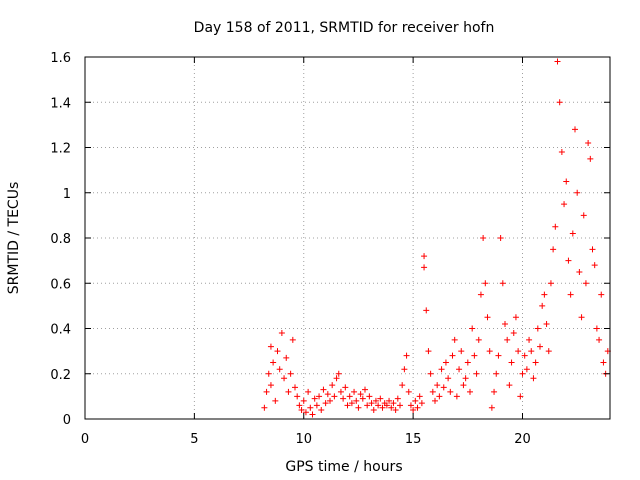 This screenshot has width=640, height=480. Describe the element at coordinates (60, 103) in the screenshot. I see `y-tick-label: 1.4` at that location.